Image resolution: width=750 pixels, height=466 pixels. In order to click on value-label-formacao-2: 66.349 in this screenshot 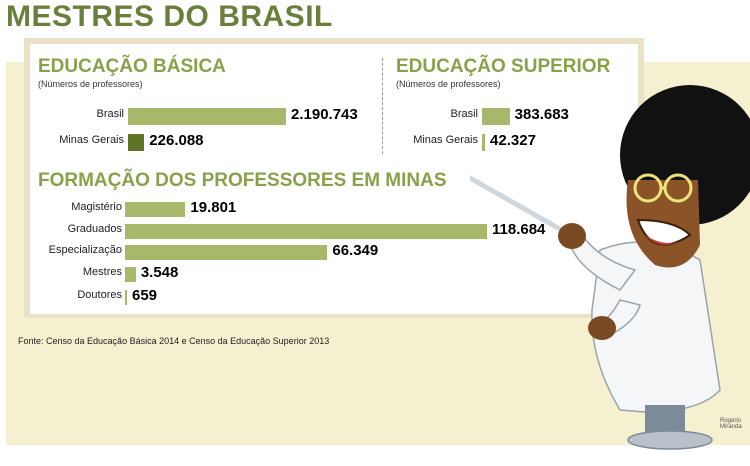, I will do `click(355, 250)`.